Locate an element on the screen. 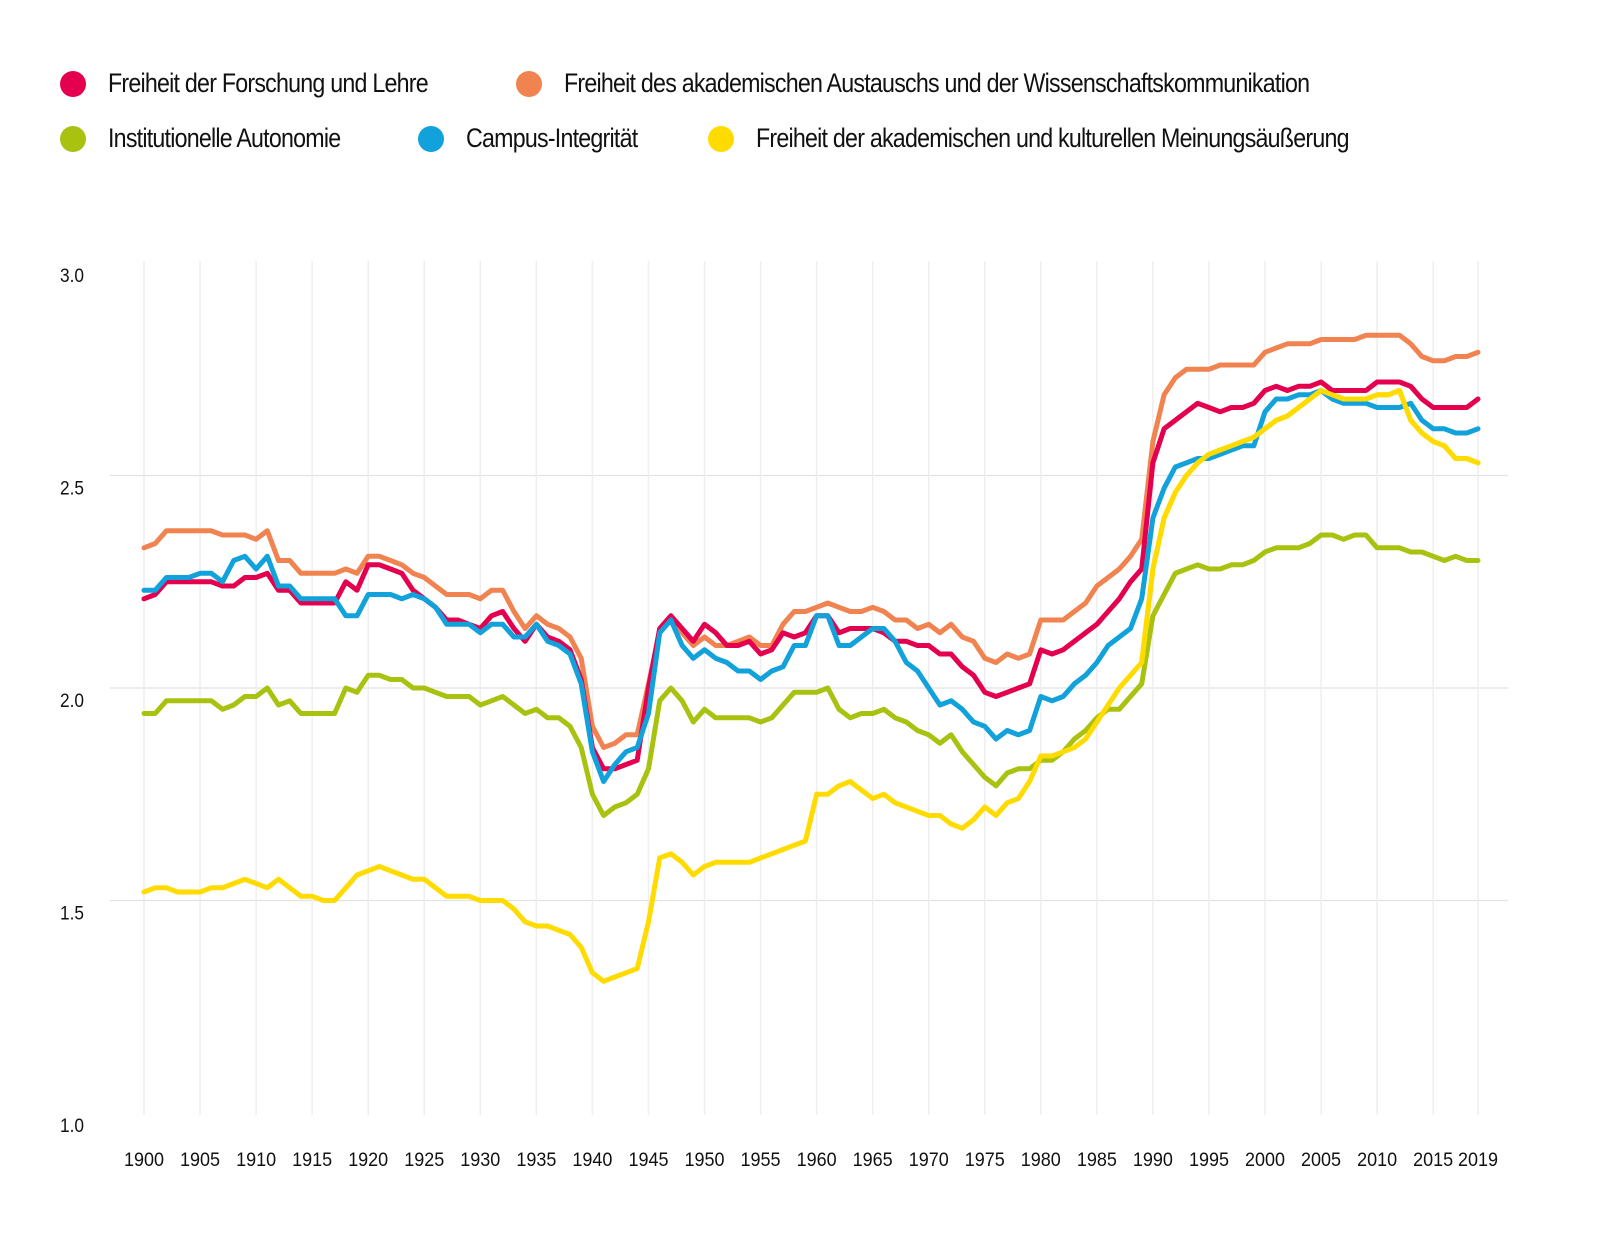  x-tick-label: 1915 is located at coordinates (312, 1160).